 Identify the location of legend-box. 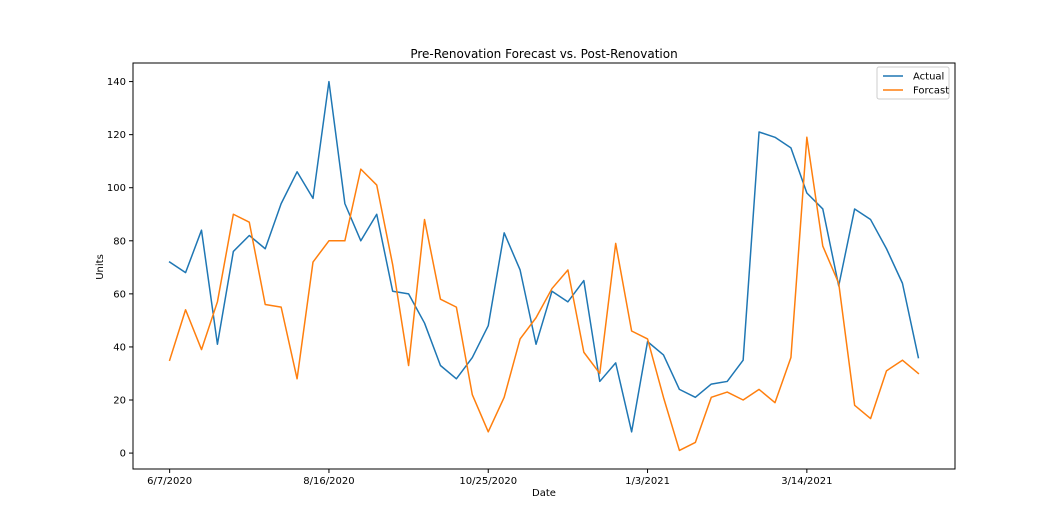
(913, 83).